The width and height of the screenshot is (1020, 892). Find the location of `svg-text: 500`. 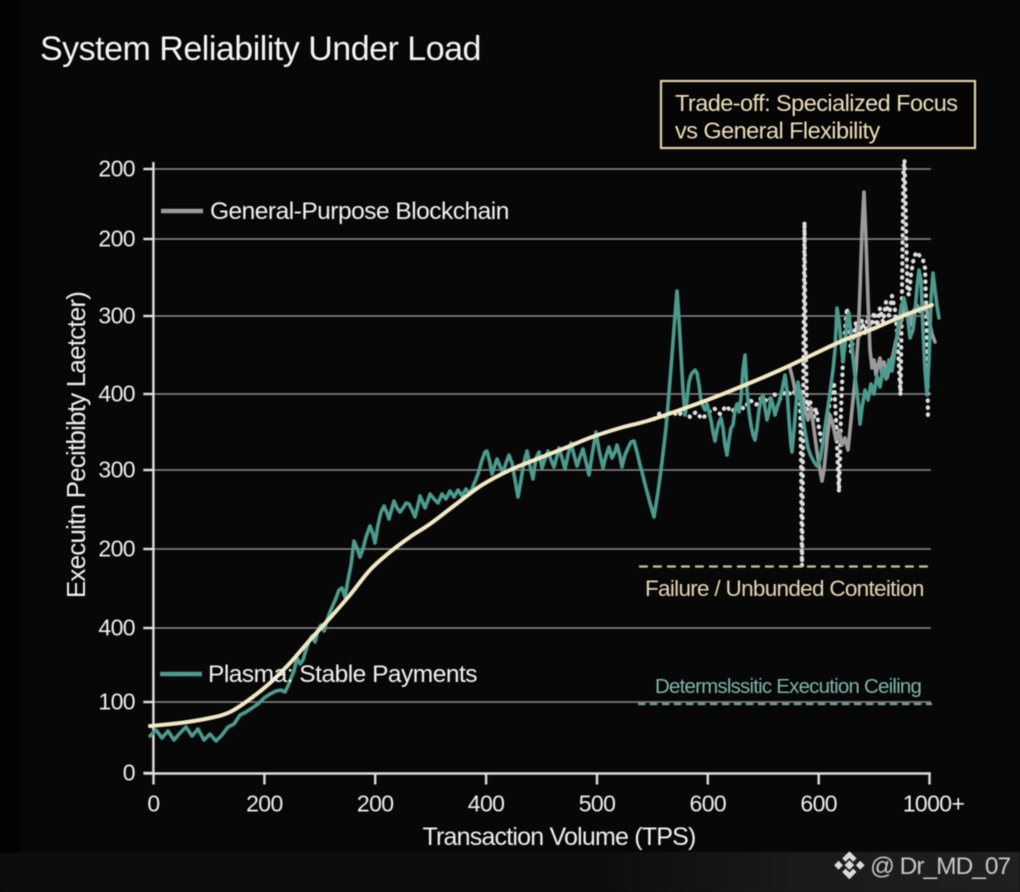

svg-text: 500 is located at coordinates (597, 804).